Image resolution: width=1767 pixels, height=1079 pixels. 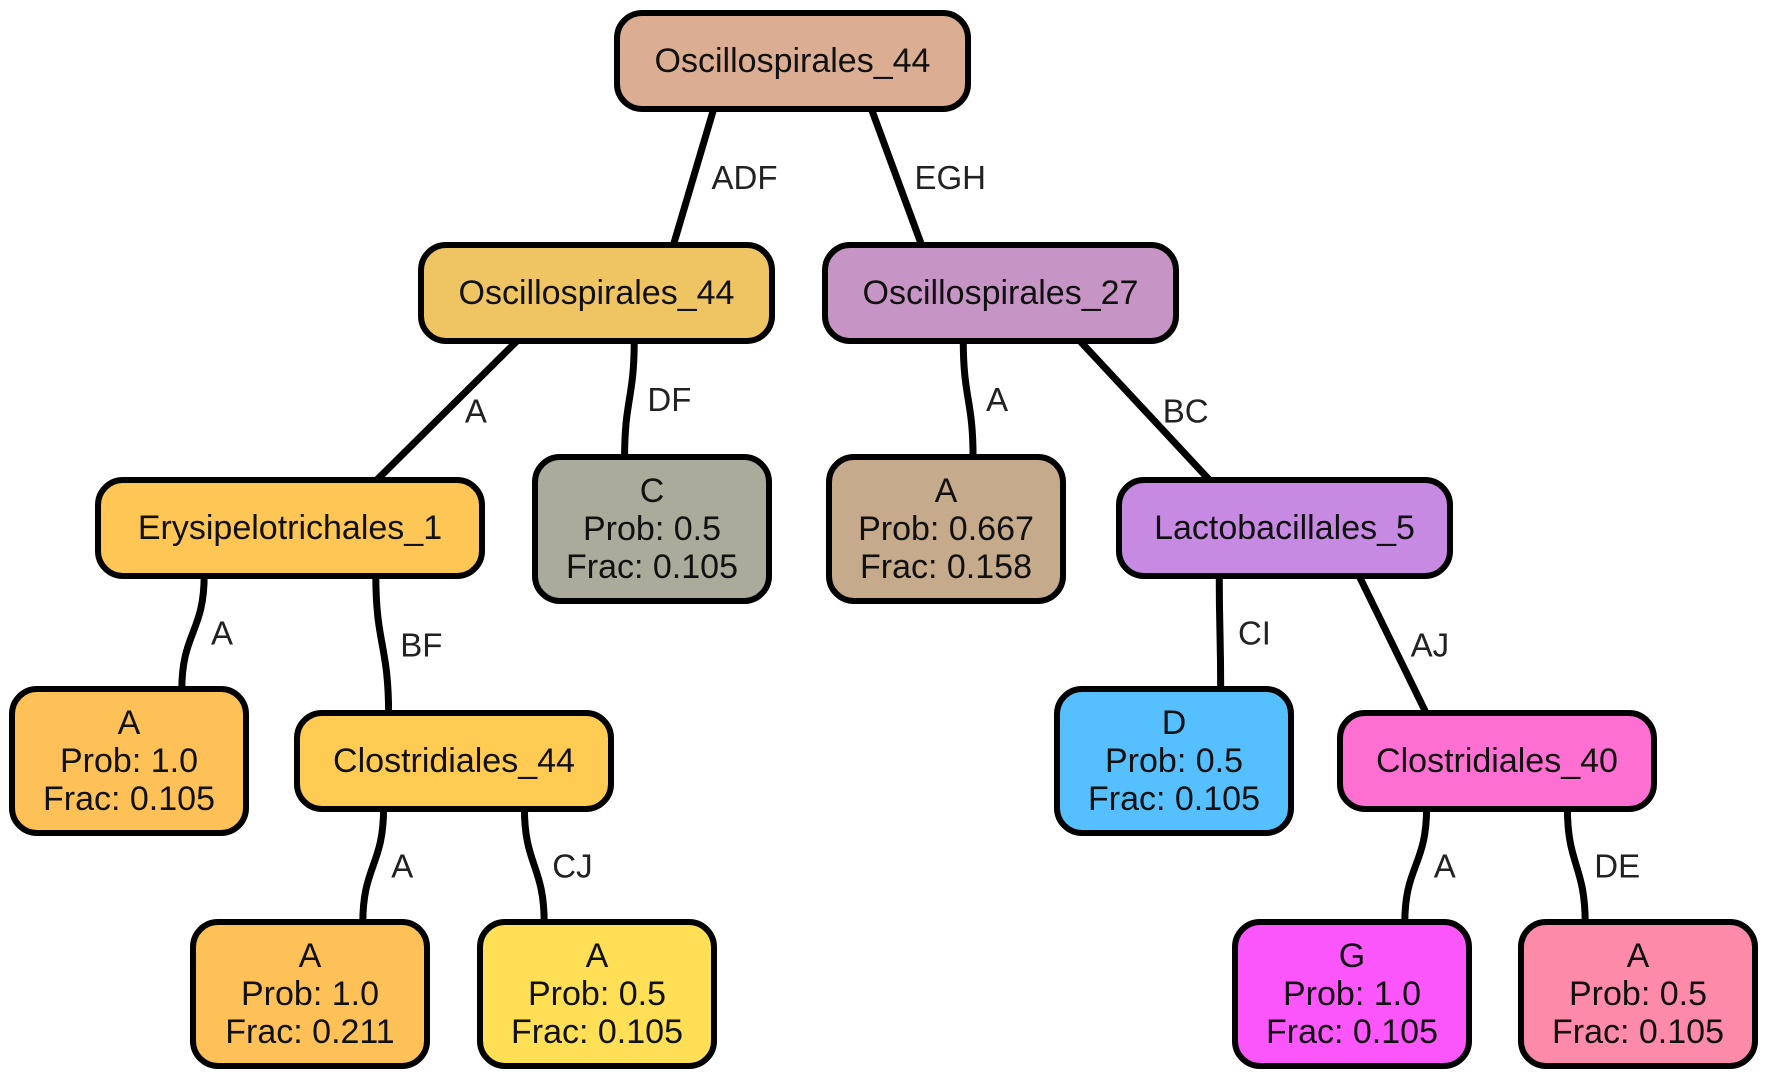 I want to click on tree-node-lactobacillales-5: Lactobacillales_5, so click(x=1284, y=528).